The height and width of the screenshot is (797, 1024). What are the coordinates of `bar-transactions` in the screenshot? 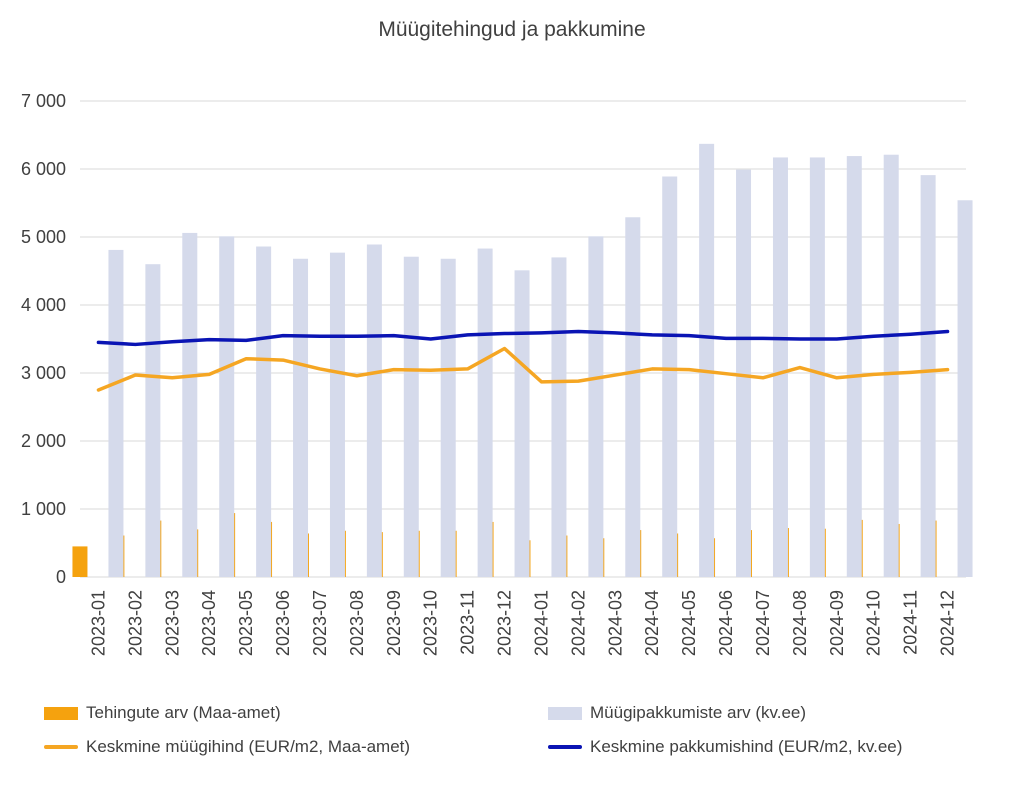 It's located at (80, 561).